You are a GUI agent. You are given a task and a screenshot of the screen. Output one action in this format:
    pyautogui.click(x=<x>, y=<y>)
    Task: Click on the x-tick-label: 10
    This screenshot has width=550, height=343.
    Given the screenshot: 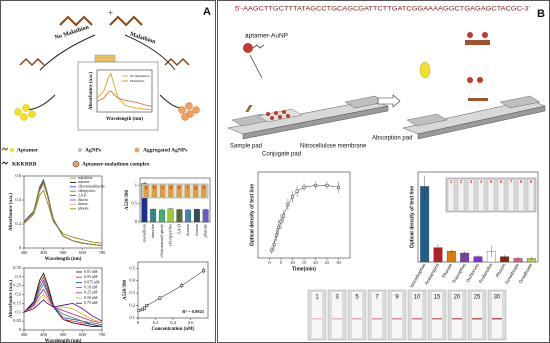 What is the action you would take?
    pyautogui.click(x=292, y=262)
    